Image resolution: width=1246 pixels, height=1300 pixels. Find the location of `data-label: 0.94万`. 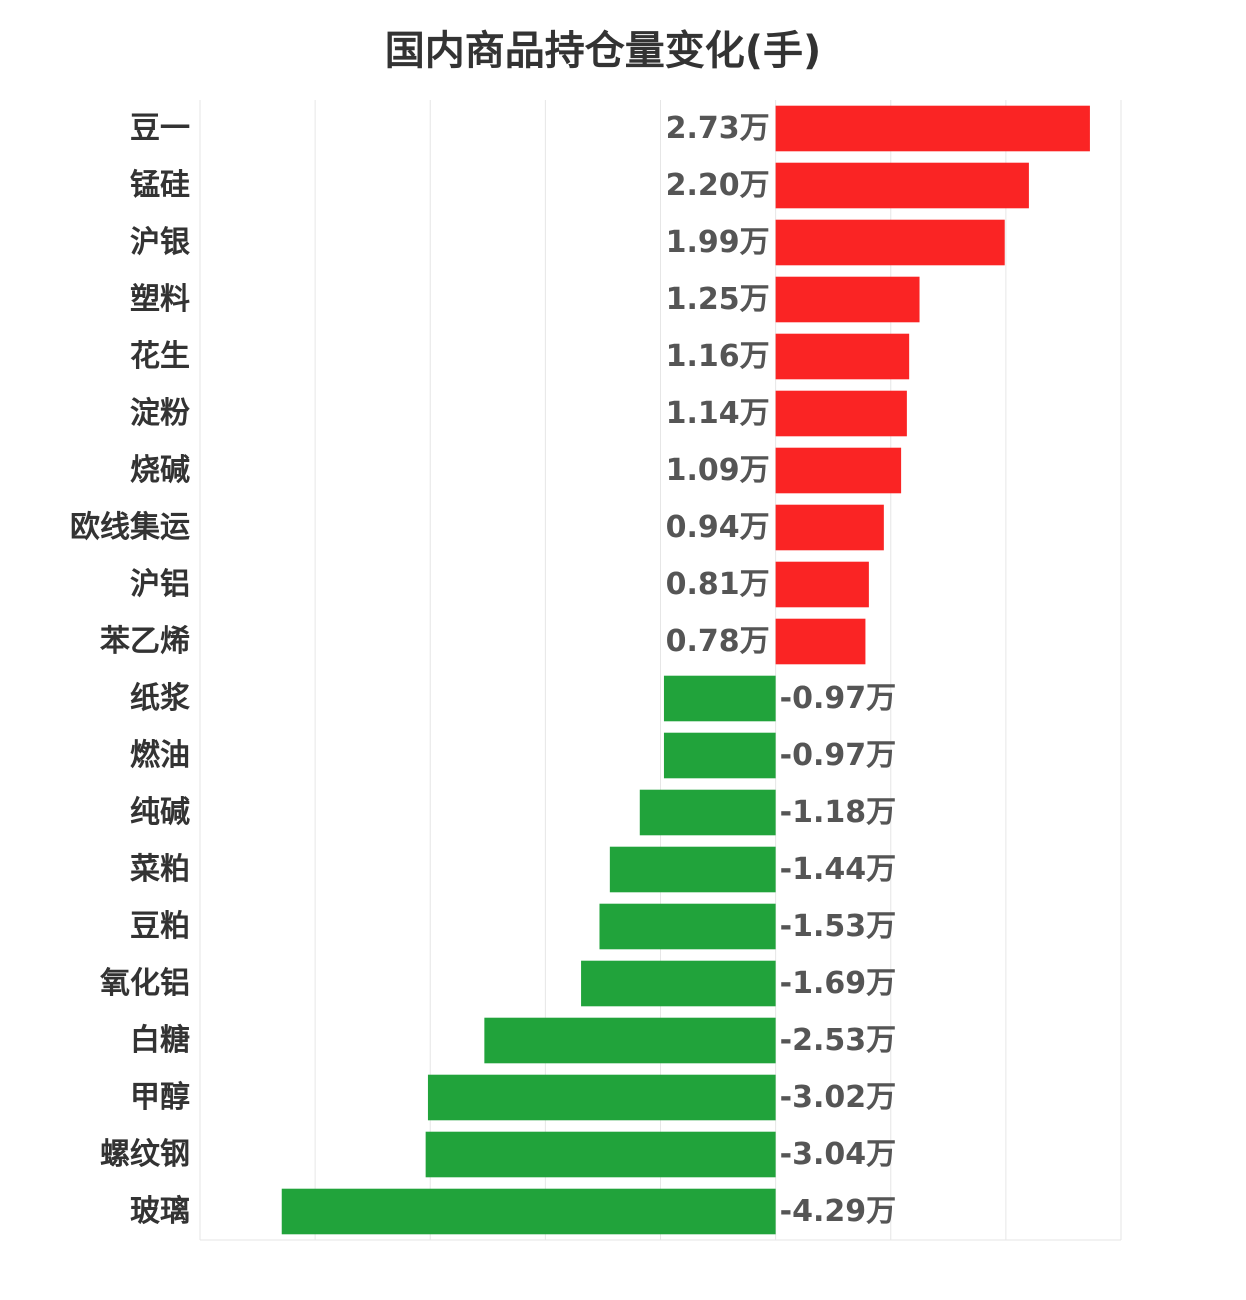

data-label: 0.94万 is located at coordinates (718, 527).